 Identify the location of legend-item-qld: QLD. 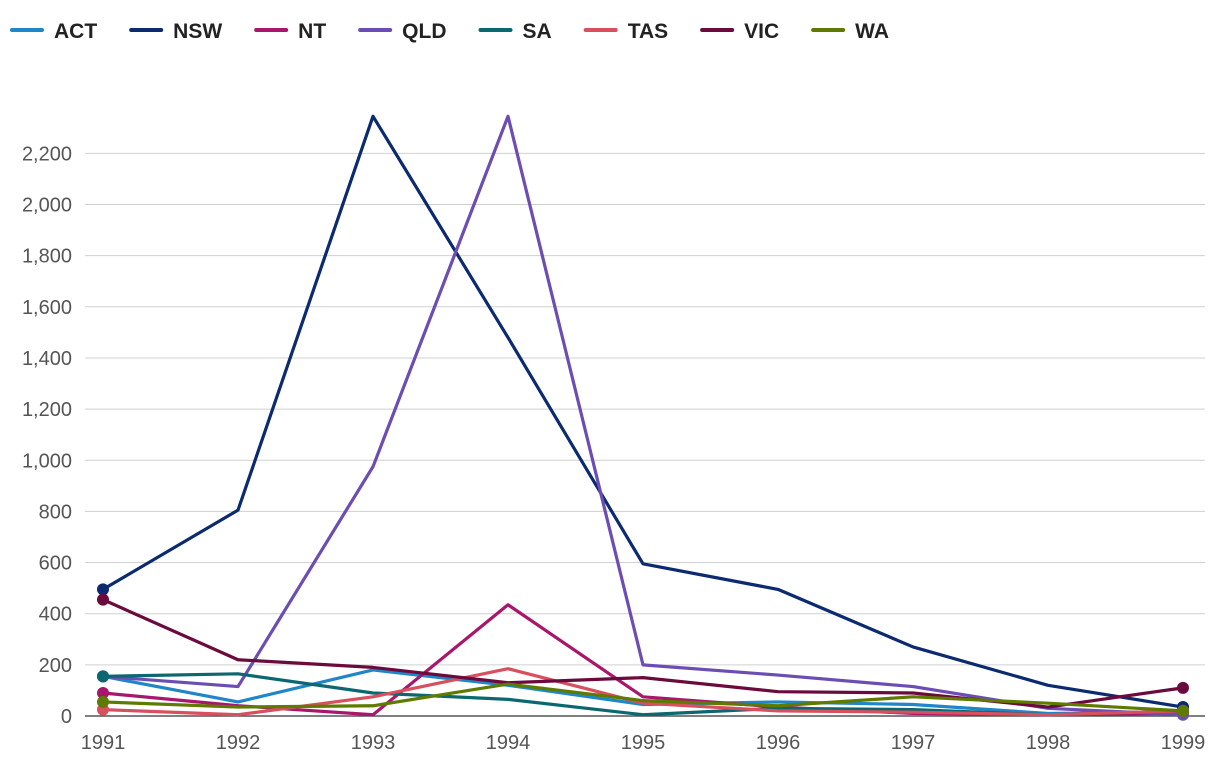
(402, 31).